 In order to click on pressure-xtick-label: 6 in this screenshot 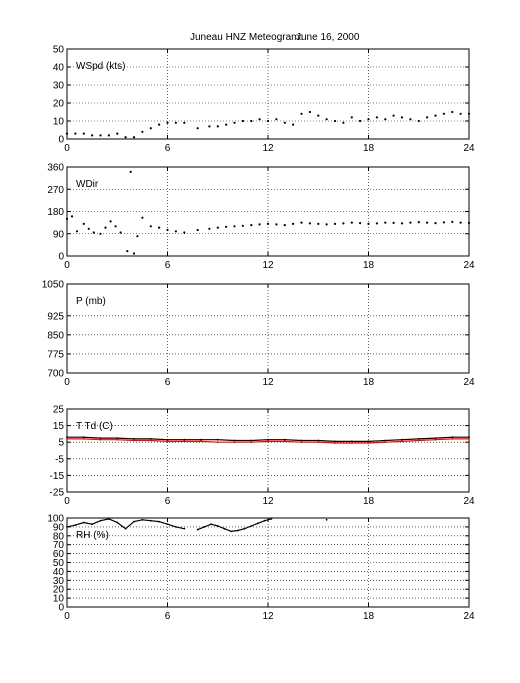, I will do `click(168, 382)`.